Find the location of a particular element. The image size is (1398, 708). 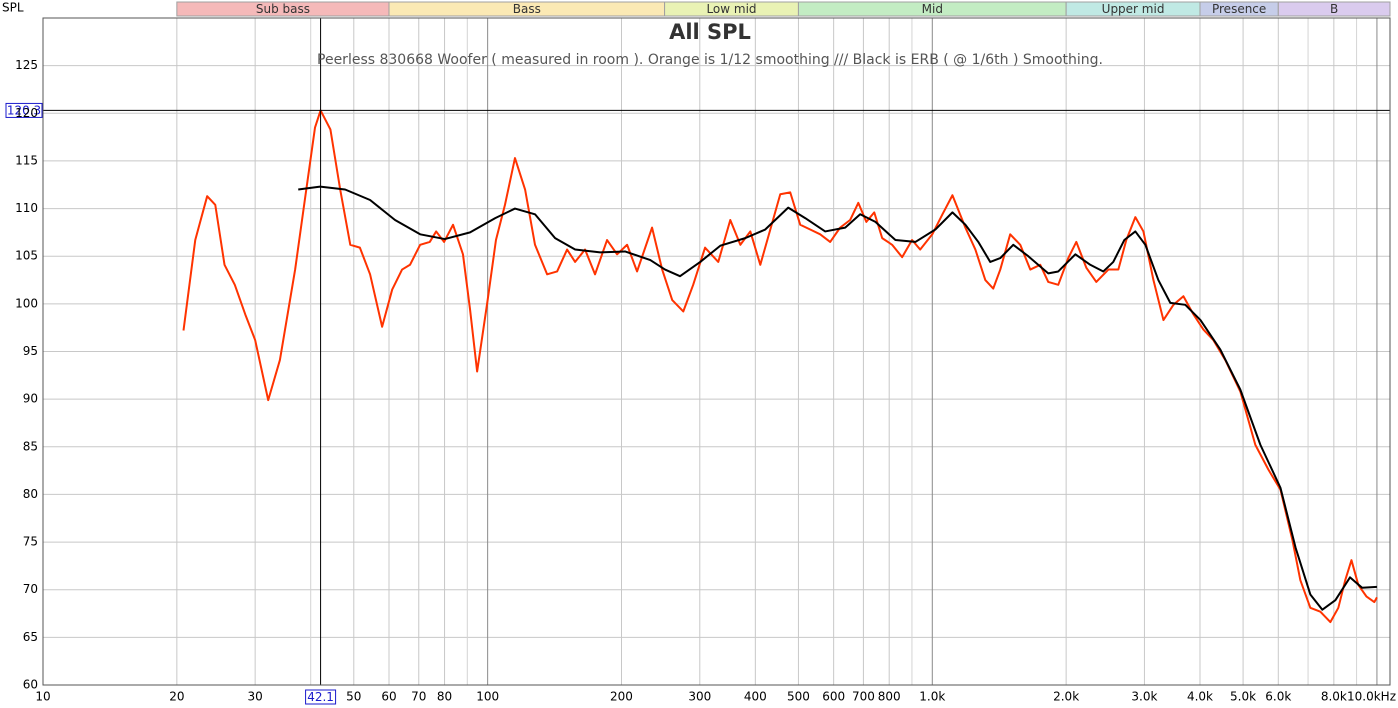

x-tick-label: 300 is located at coordinates (699, 697).